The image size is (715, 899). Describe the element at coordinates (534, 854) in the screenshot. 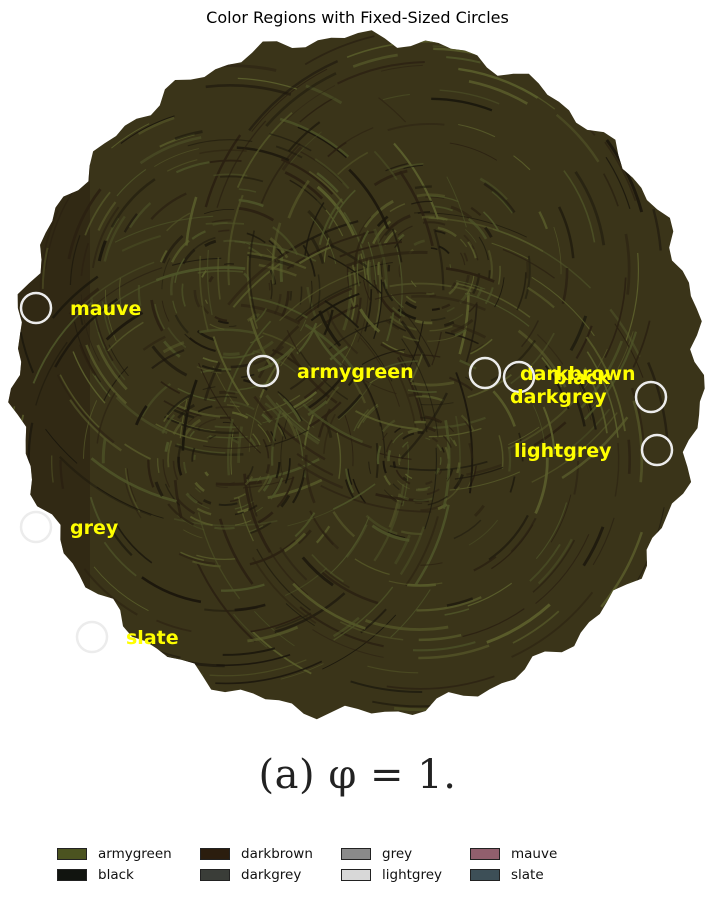

I see `legend-label-mauve: mauve` at that location.